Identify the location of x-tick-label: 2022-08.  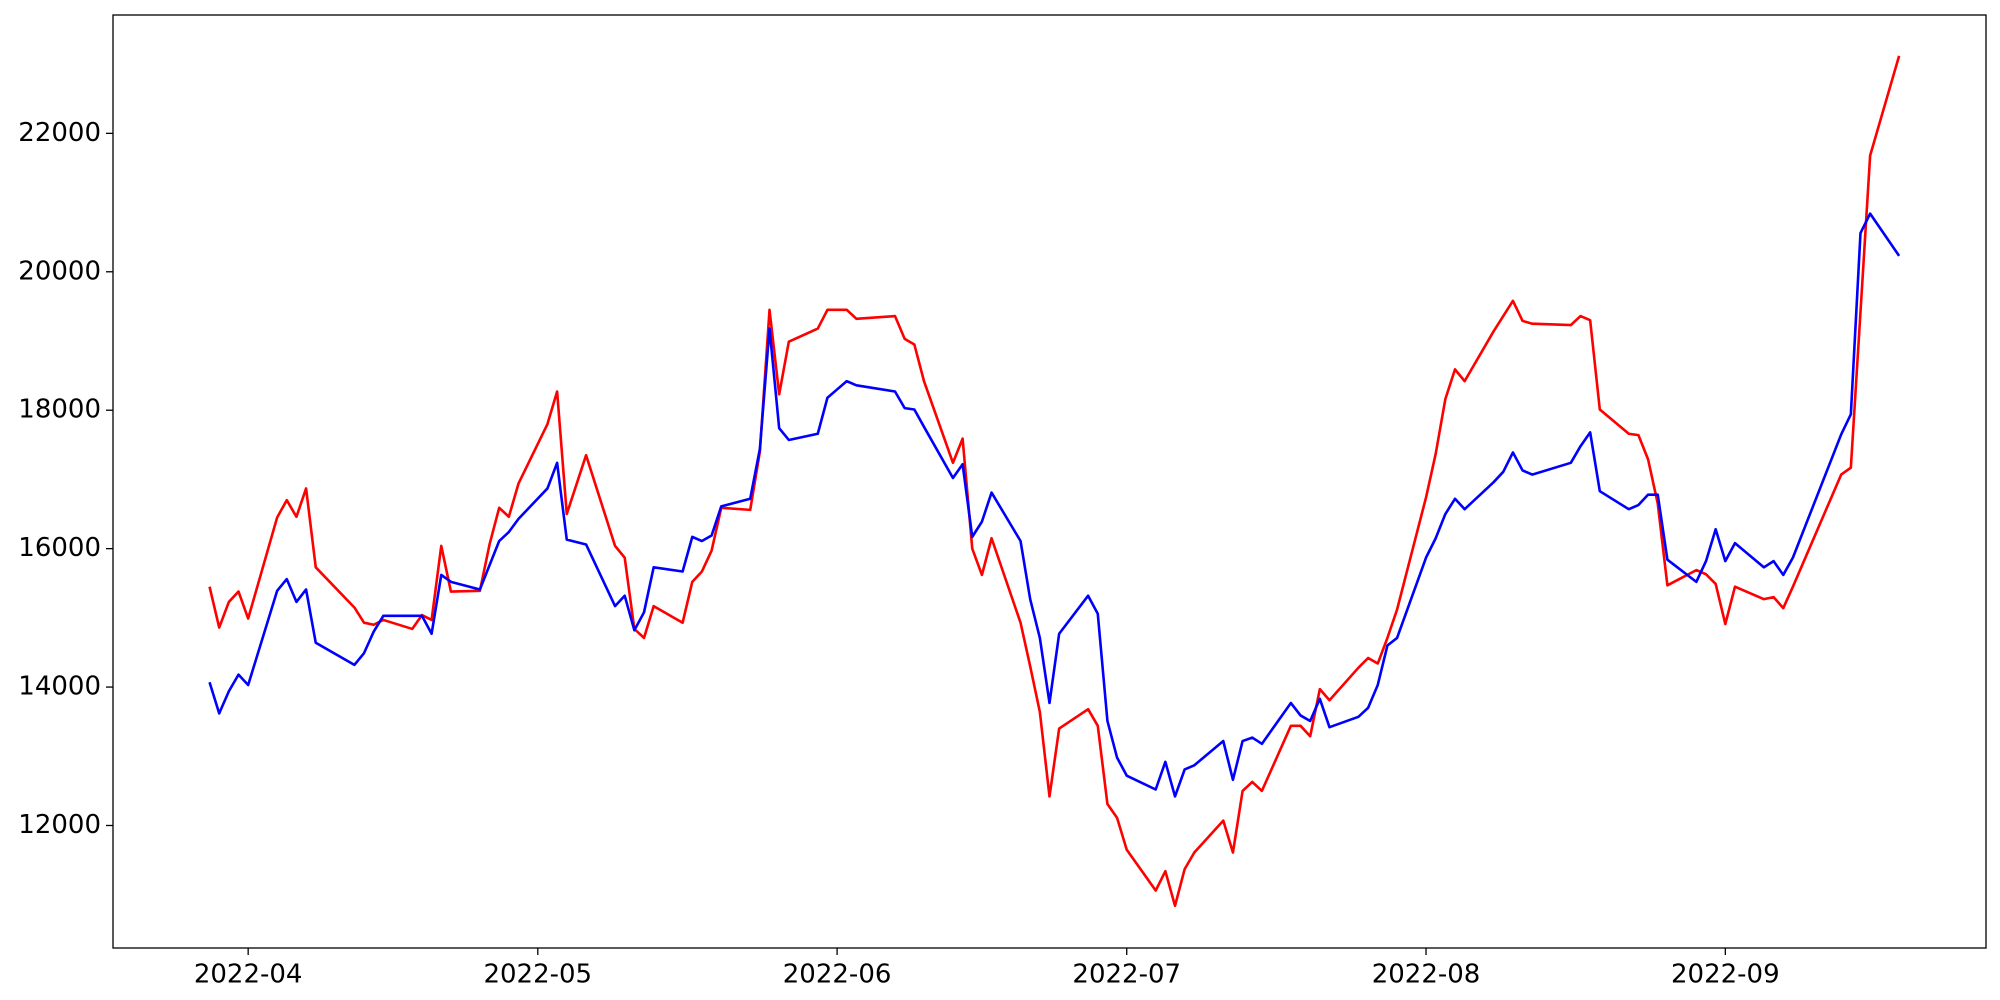
(1426, 975).